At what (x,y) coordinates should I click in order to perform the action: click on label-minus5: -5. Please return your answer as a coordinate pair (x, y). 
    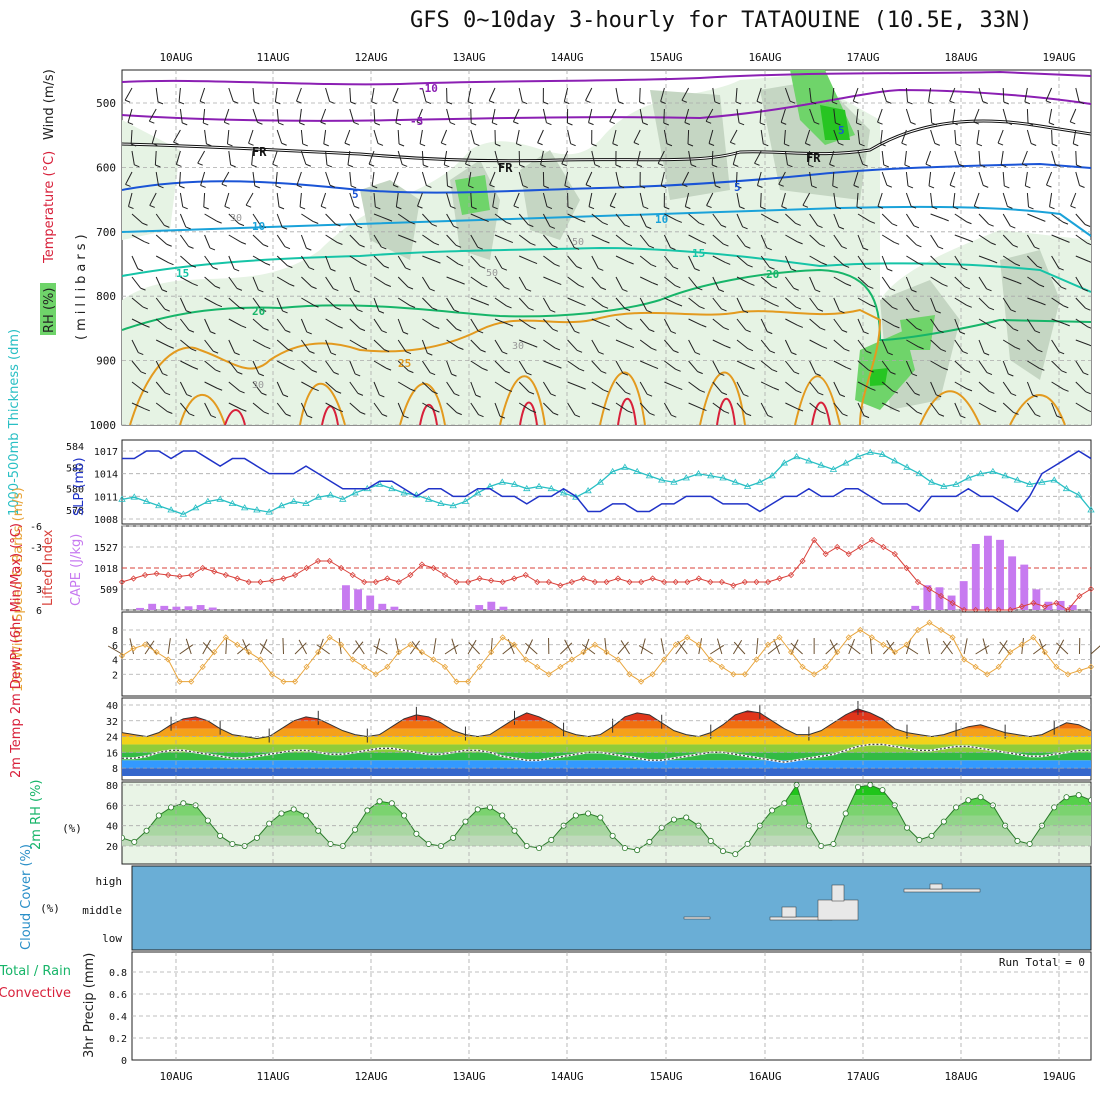
    Looking at the image, I should click on (416, 121).